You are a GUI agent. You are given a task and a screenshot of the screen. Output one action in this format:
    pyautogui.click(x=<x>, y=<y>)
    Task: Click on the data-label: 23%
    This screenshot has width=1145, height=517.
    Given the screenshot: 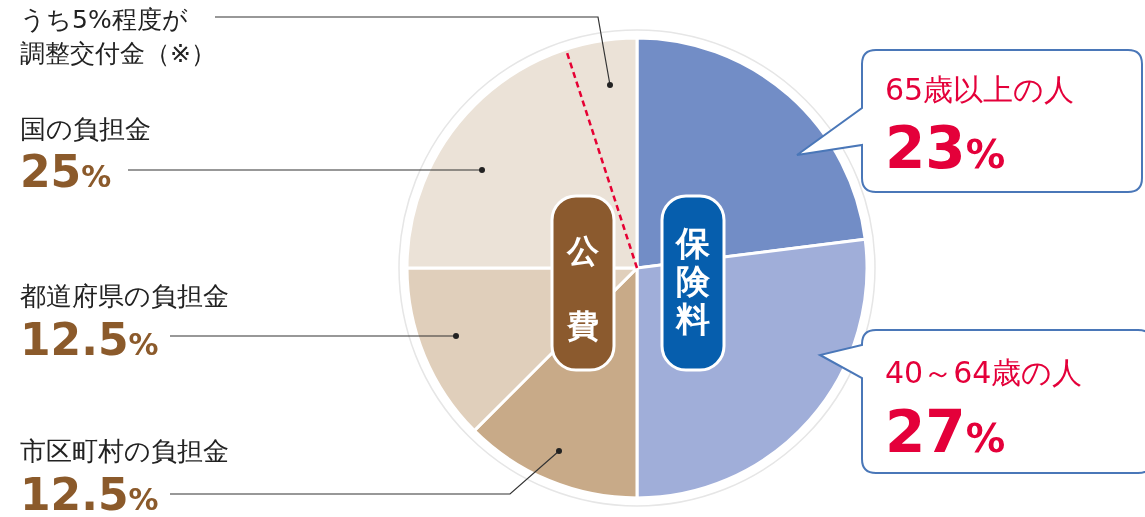 What is the action you would take?
    pyautogui.click(x=945, y=148)
    